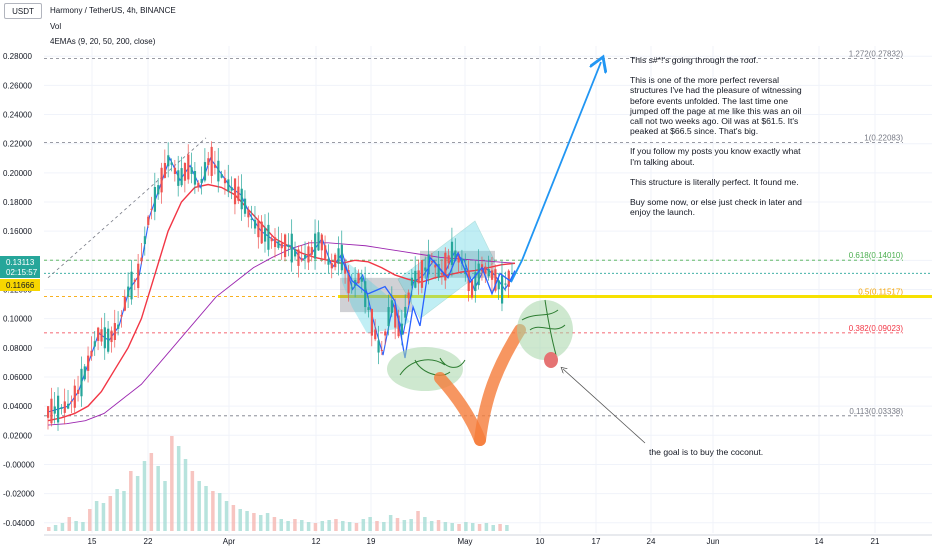 This screenshot has width=932, height=550. What do you see at coordinates (488, 540) in the screenshot?
I see `x-axis: 15 22 Apr 12 19 May 10 17 24 Jun 14 21` at bounding box center [488, 540].